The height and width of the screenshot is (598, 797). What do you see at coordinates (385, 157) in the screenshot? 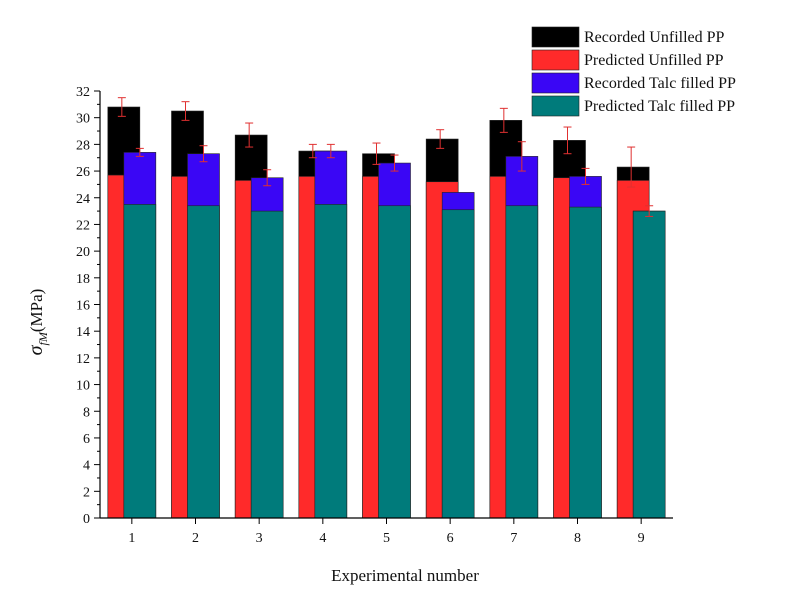
I see `errorbars-layer` at bounding box center [385, 157].